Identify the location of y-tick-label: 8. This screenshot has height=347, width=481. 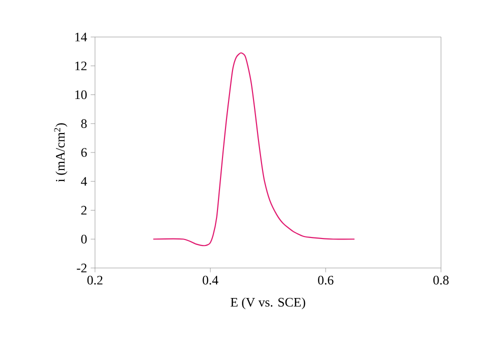
(84, 123).